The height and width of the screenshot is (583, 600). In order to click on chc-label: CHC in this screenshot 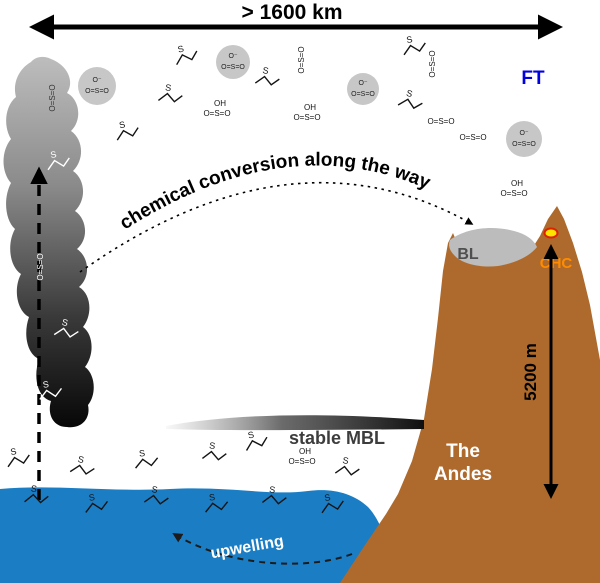, I will do `click(556, 263)`.